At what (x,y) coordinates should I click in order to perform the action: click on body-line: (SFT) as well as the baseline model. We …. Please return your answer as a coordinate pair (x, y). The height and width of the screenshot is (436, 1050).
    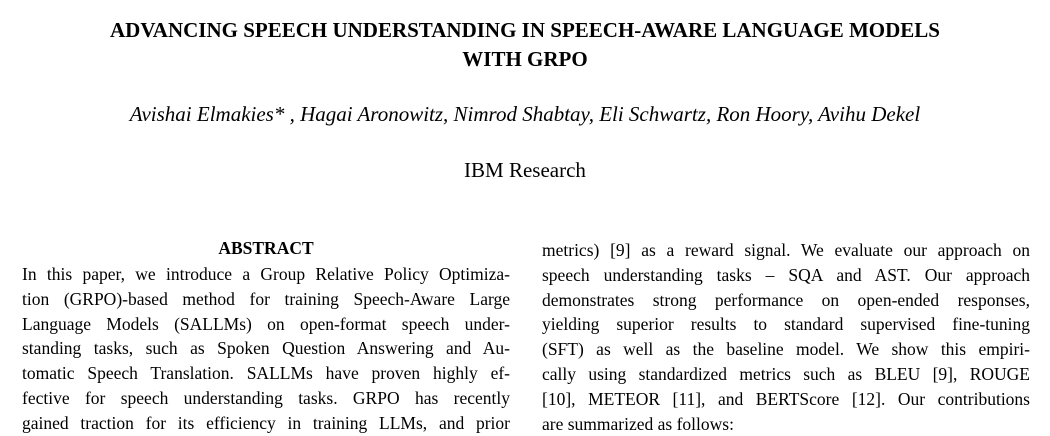
    Looking at the image, I should click on (786, 349).